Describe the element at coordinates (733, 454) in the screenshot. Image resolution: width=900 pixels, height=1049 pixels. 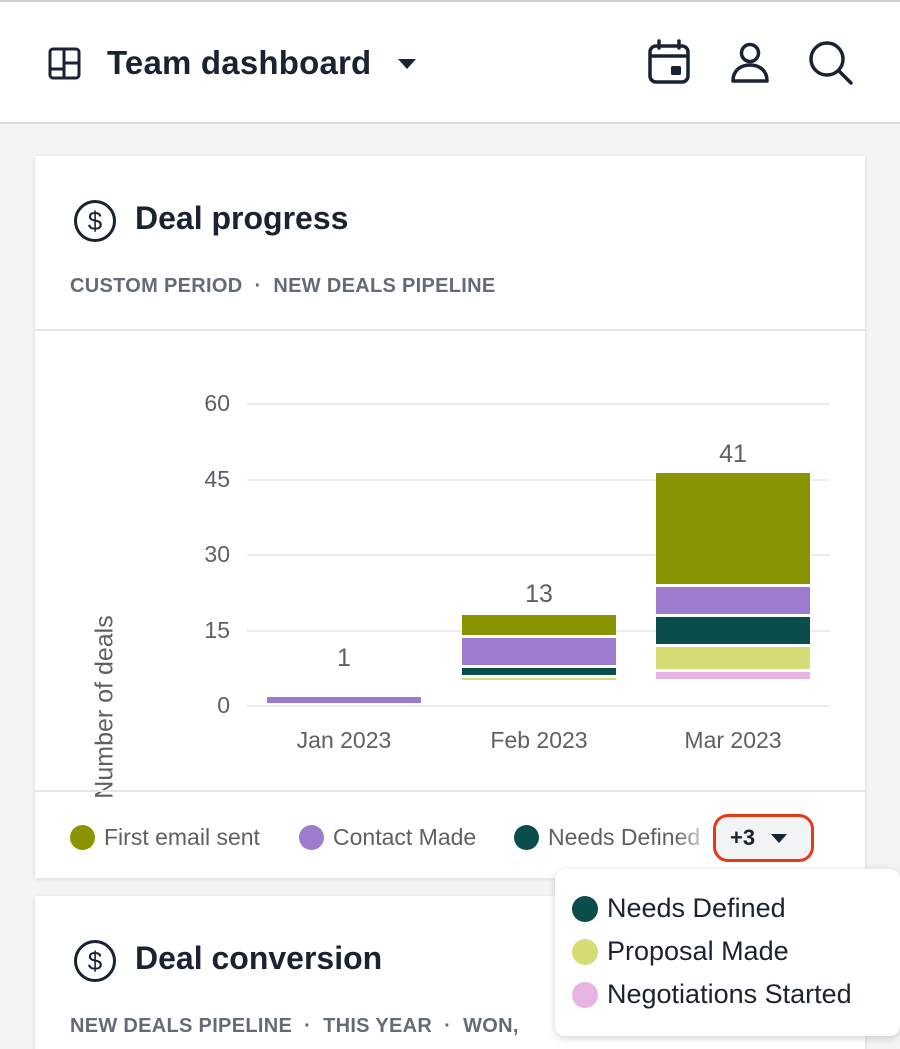
I see `bar-total-label: 41` at that location.